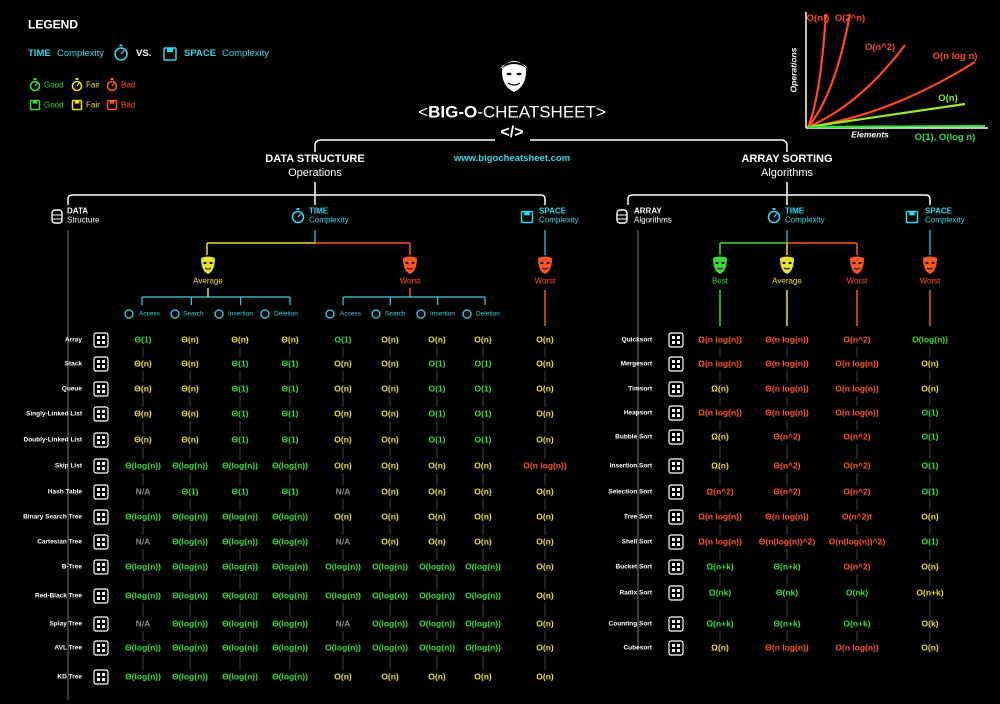 This screenshot has height=704, width=1000. What do you see at coordinates (640, 389) in the screenshot?
I see `row-name: Timsort` at bounding box center [640, 389].